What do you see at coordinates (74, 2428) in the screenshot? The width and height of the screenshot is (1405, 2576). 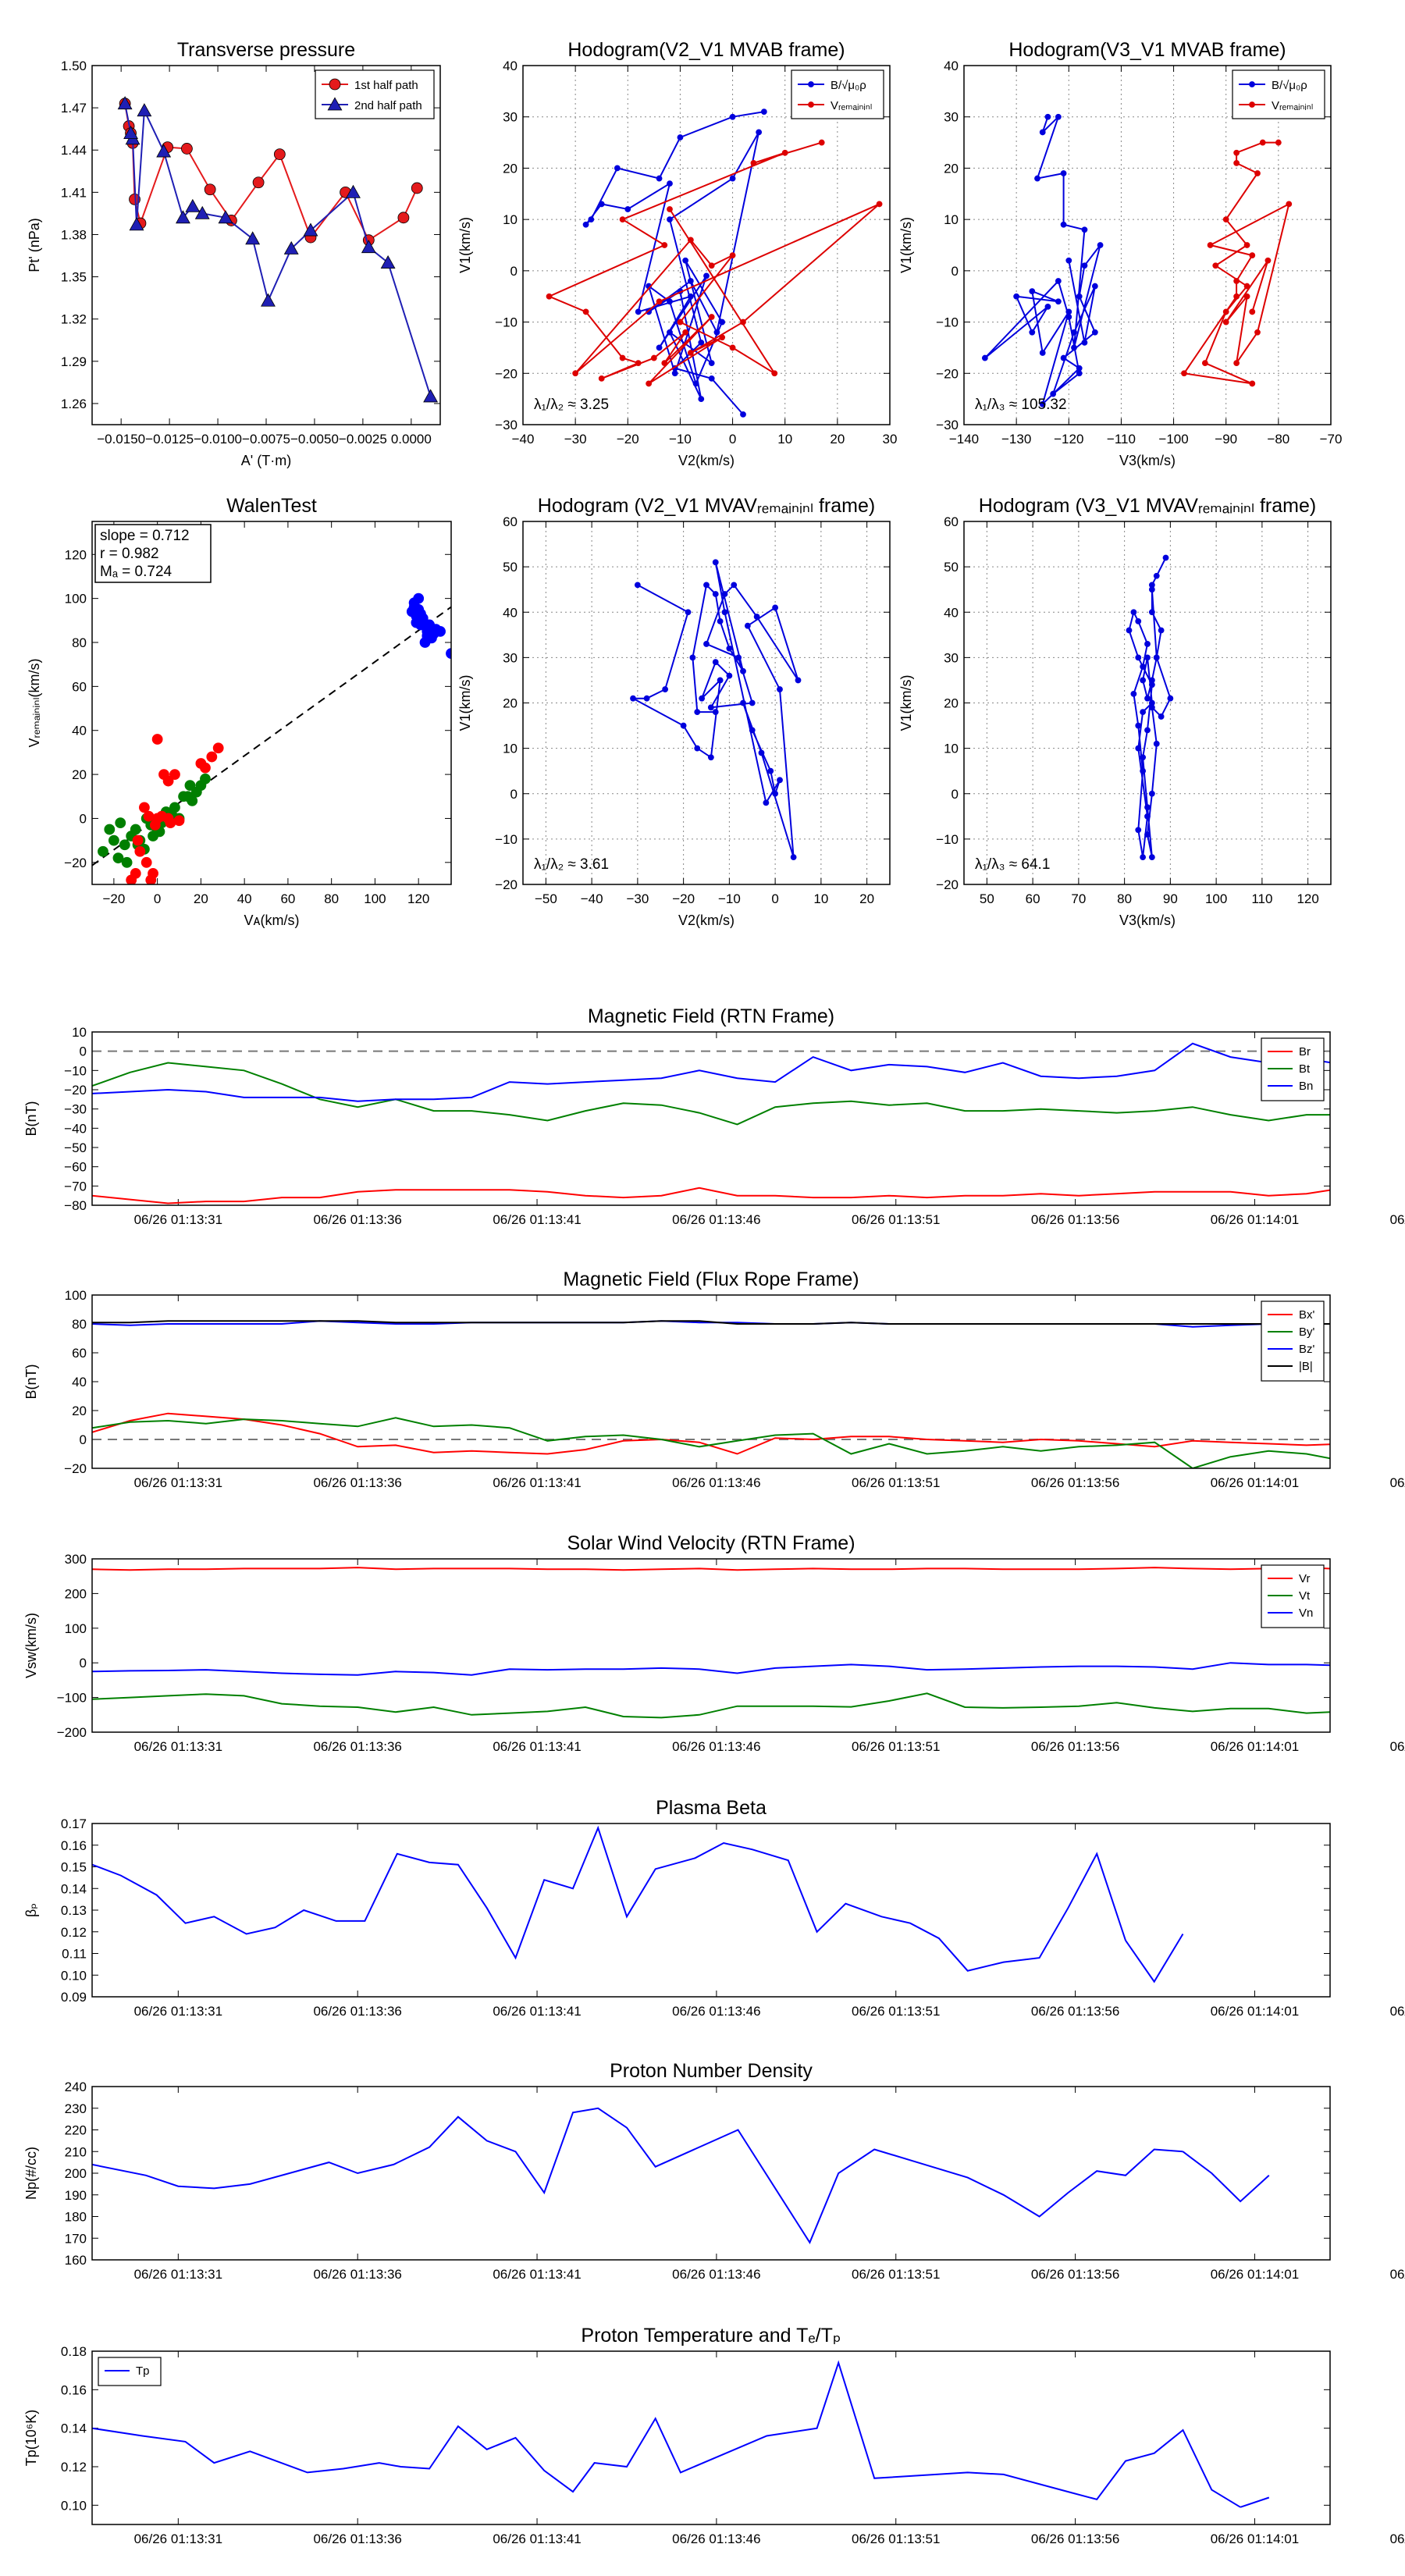 I see `y-tick-label: 0.14` at bounding box center [74, 2428].